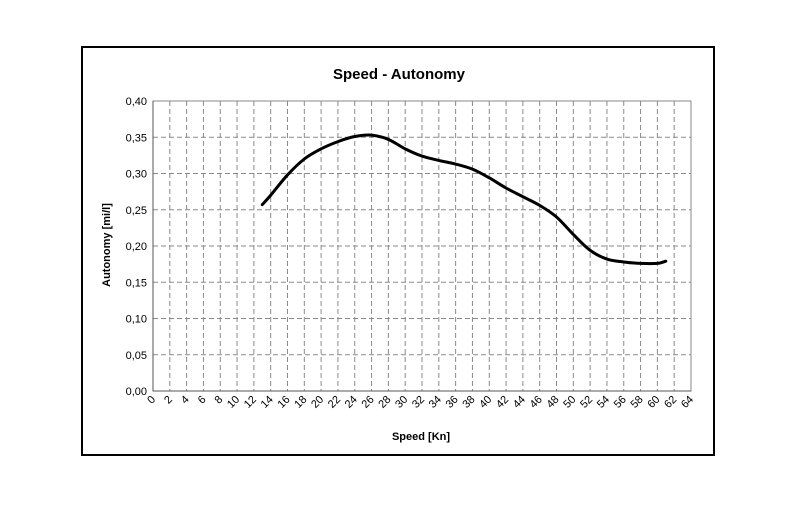 Image resolution: width=800 pixels, height=515 pixels. Describe the element at coordinates (399, 74) in the screenshot. I see `chart-title: Speed - Autonomy` at that location.